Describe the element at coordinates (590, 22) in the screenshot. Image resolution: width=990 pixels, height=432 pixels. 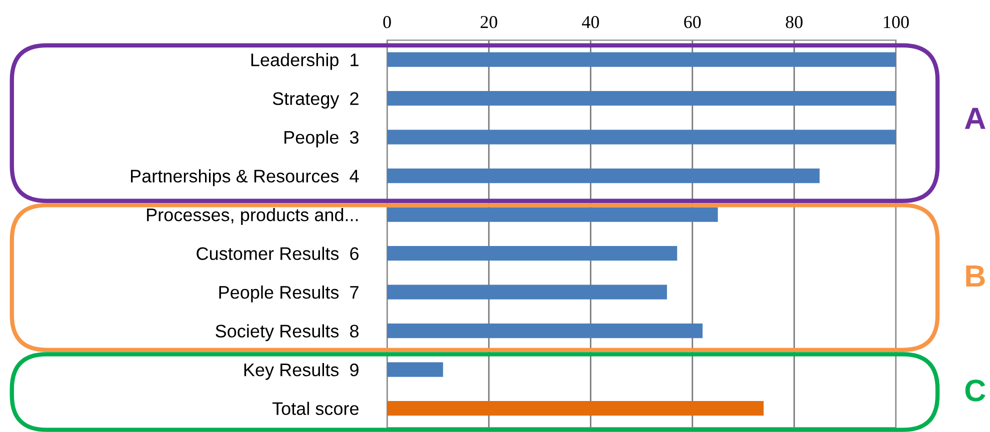
I see `x-tick-label: 40` at that location.